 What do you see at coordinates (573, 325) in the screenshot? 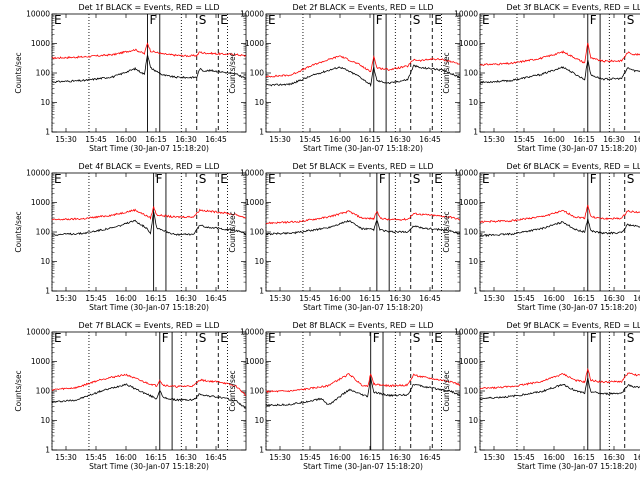
I see `panel-title: Det 9f BLACK = Events, RED = LLD` at bounding box center [573, 325].